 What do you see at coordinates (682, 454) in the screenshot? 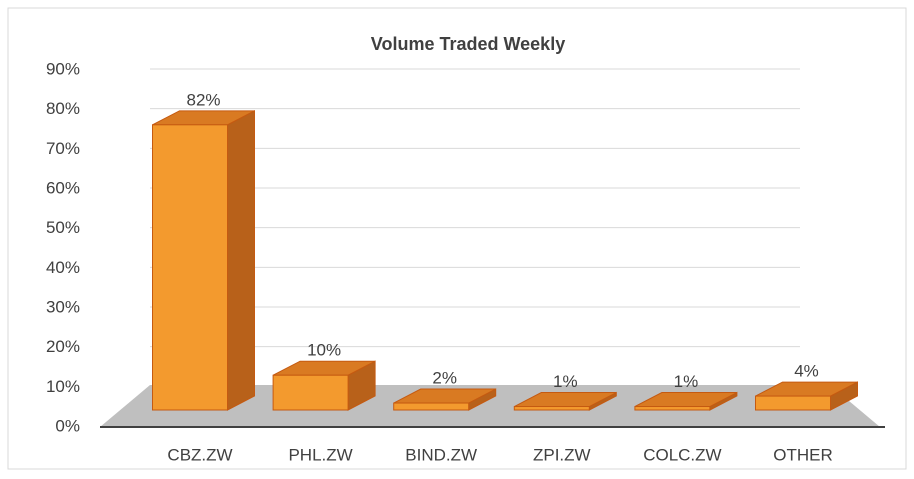
I see `x-tick-label: COLC.ZW` at bounding box center [682, 454].